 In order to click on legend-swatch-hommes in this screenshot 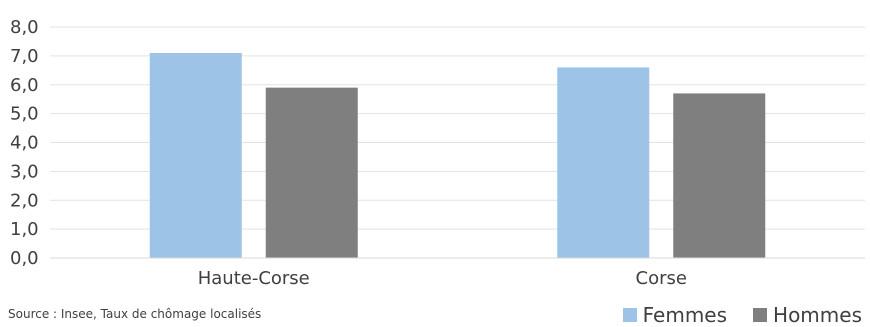, I will do `click(760, 315)`.